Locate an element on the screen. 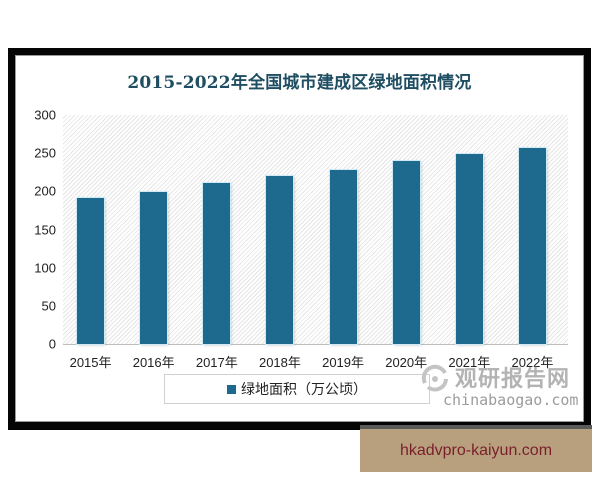 Image resolution: width=600 pixels, height=480 pixels. y-tick-label: 100 is located at coordinates (45, 268).